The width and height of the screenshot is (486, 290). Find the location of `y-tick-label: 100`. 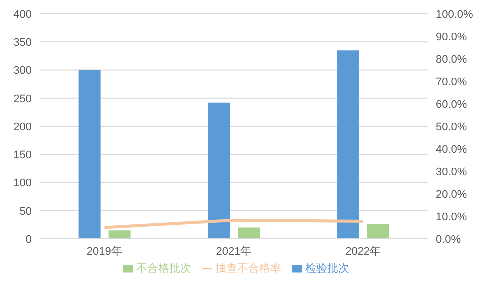

y-tick-label: 100 is located at coordinates (23, 184).